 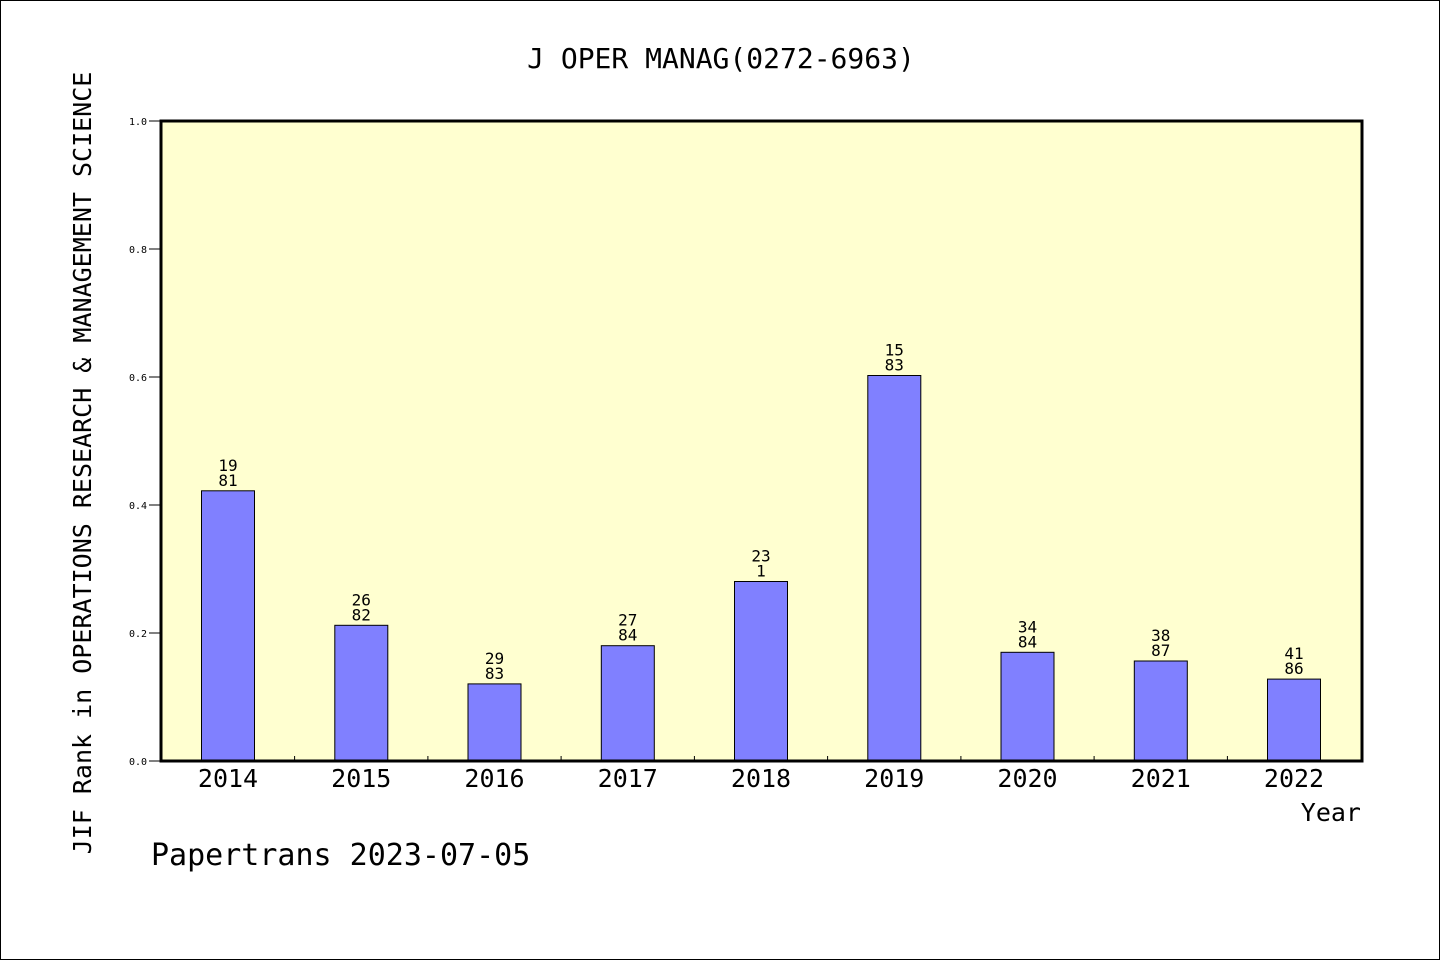 What do you see at coordinates (228, 778) in the screenshot?
I see `x-tick-label-2014: 2014` at bounding box center [228, 778].